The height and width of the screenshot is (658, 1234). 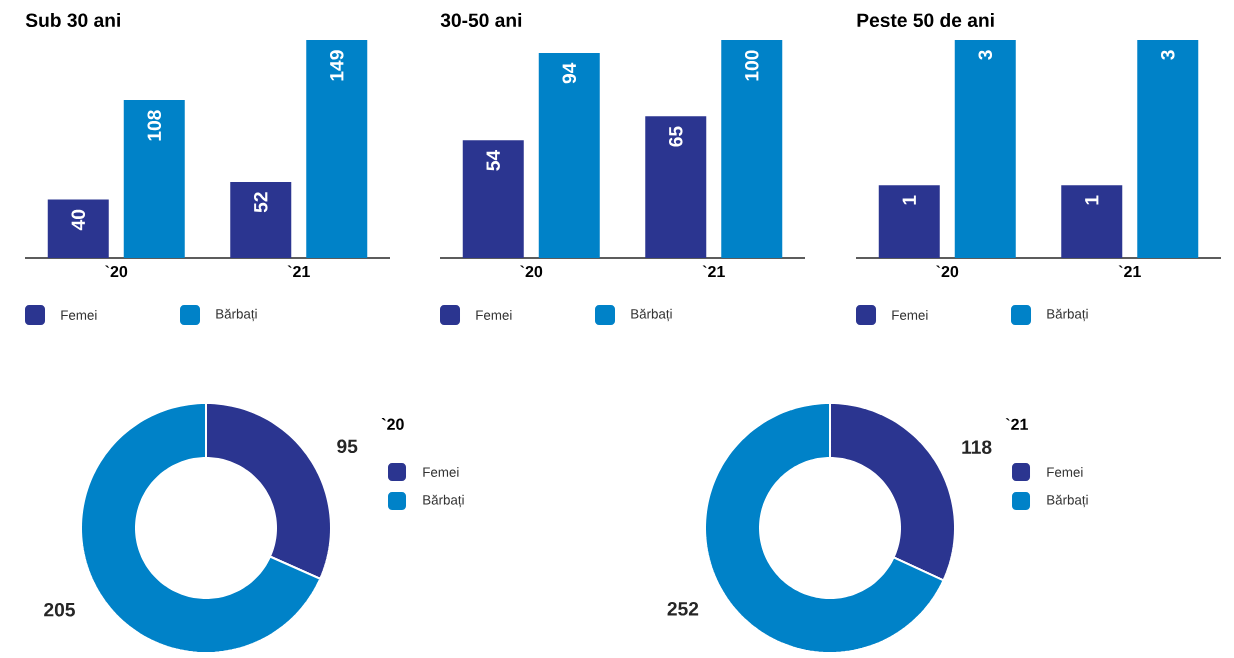 I want to click on chart-title: Peste 50 de ani, so click(x=925, y=20).